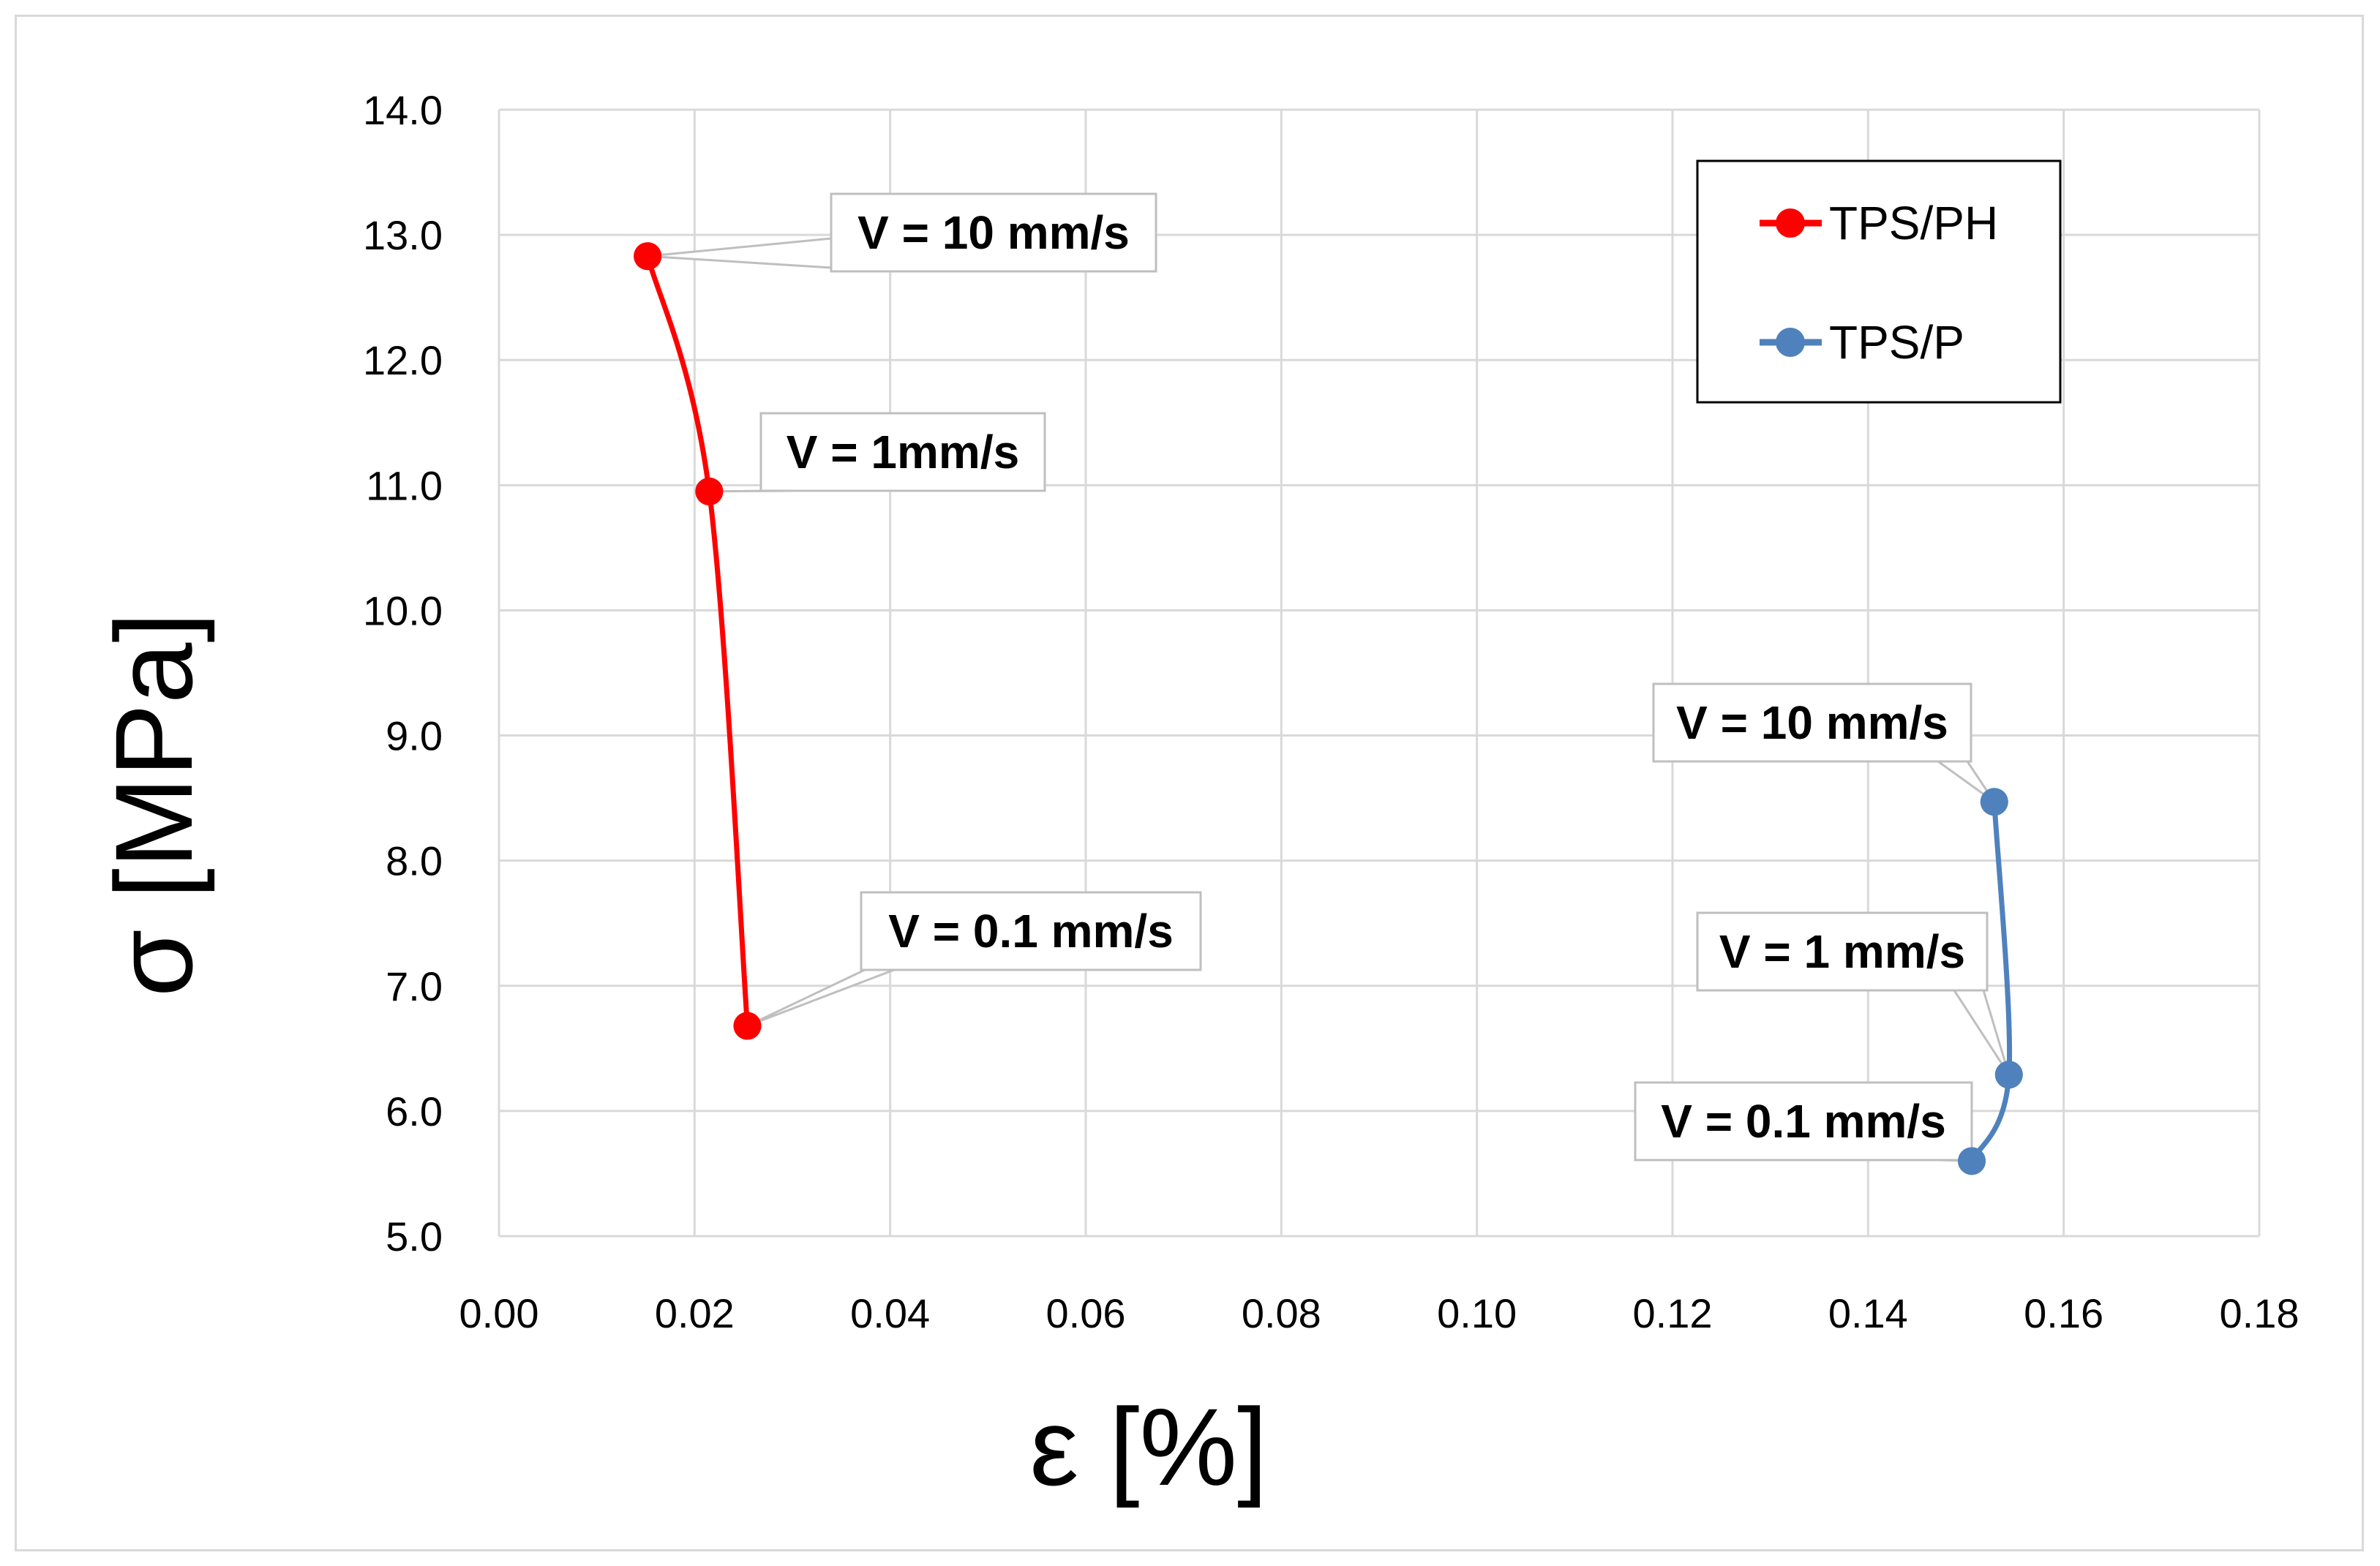  I want to click on y-tick-label: 7.0, so click(415, 986).